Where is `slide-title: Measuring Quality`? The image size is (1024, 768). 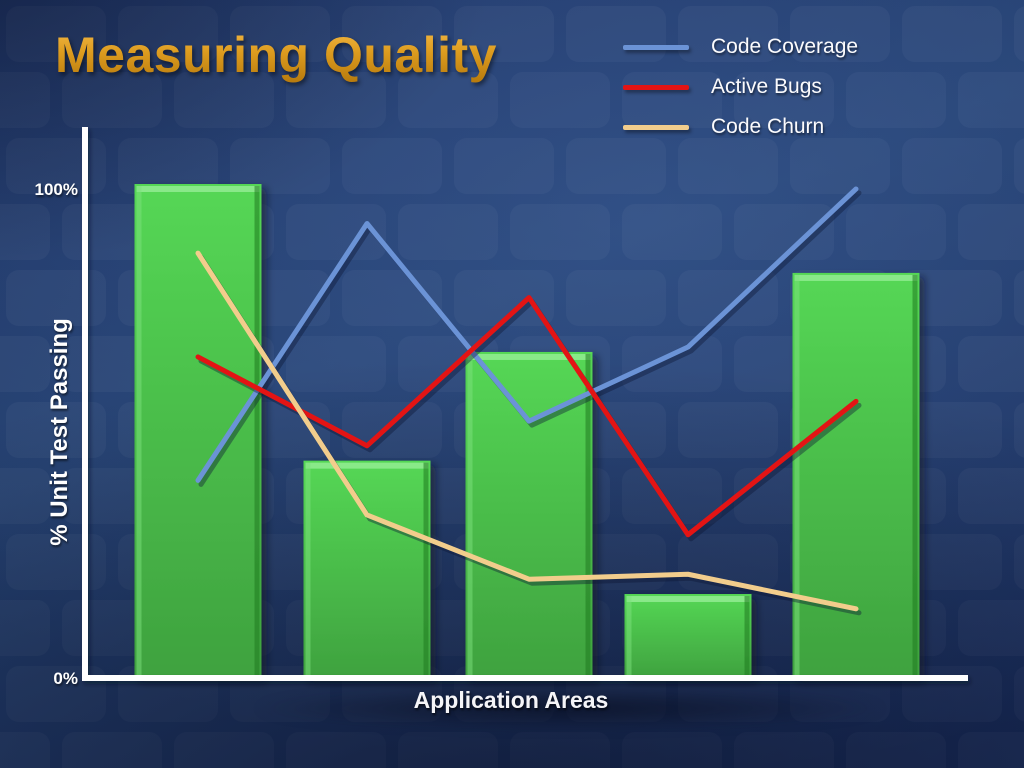 slide-title: Measuring Quality is located at coordinates (276, 55).